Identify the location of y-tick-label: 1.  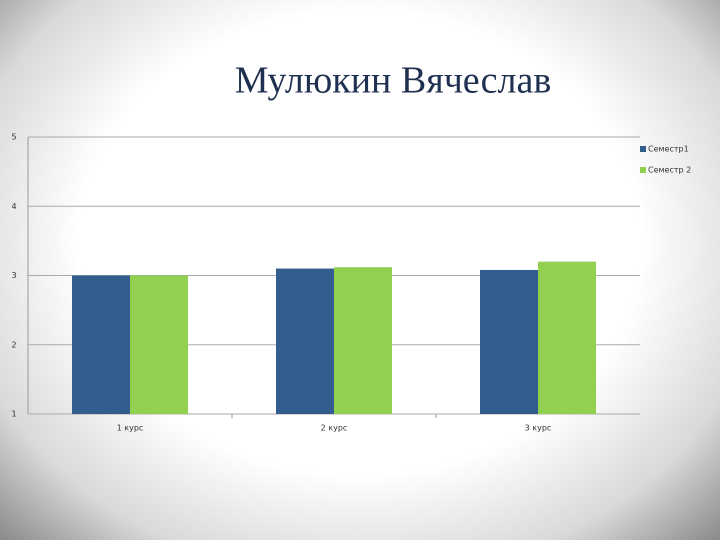
(13, 414).